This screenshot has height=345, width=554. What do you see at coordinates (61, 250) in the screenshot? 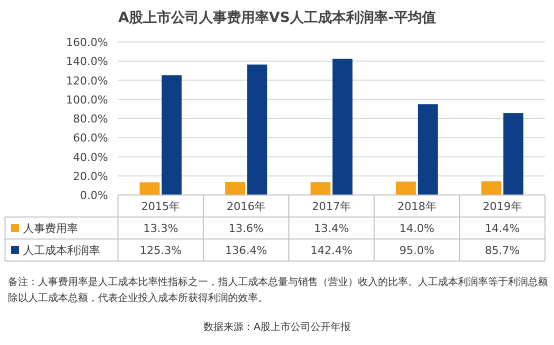
I see `legend-label: 人工成本利润率` at bounding box center [61, 250].